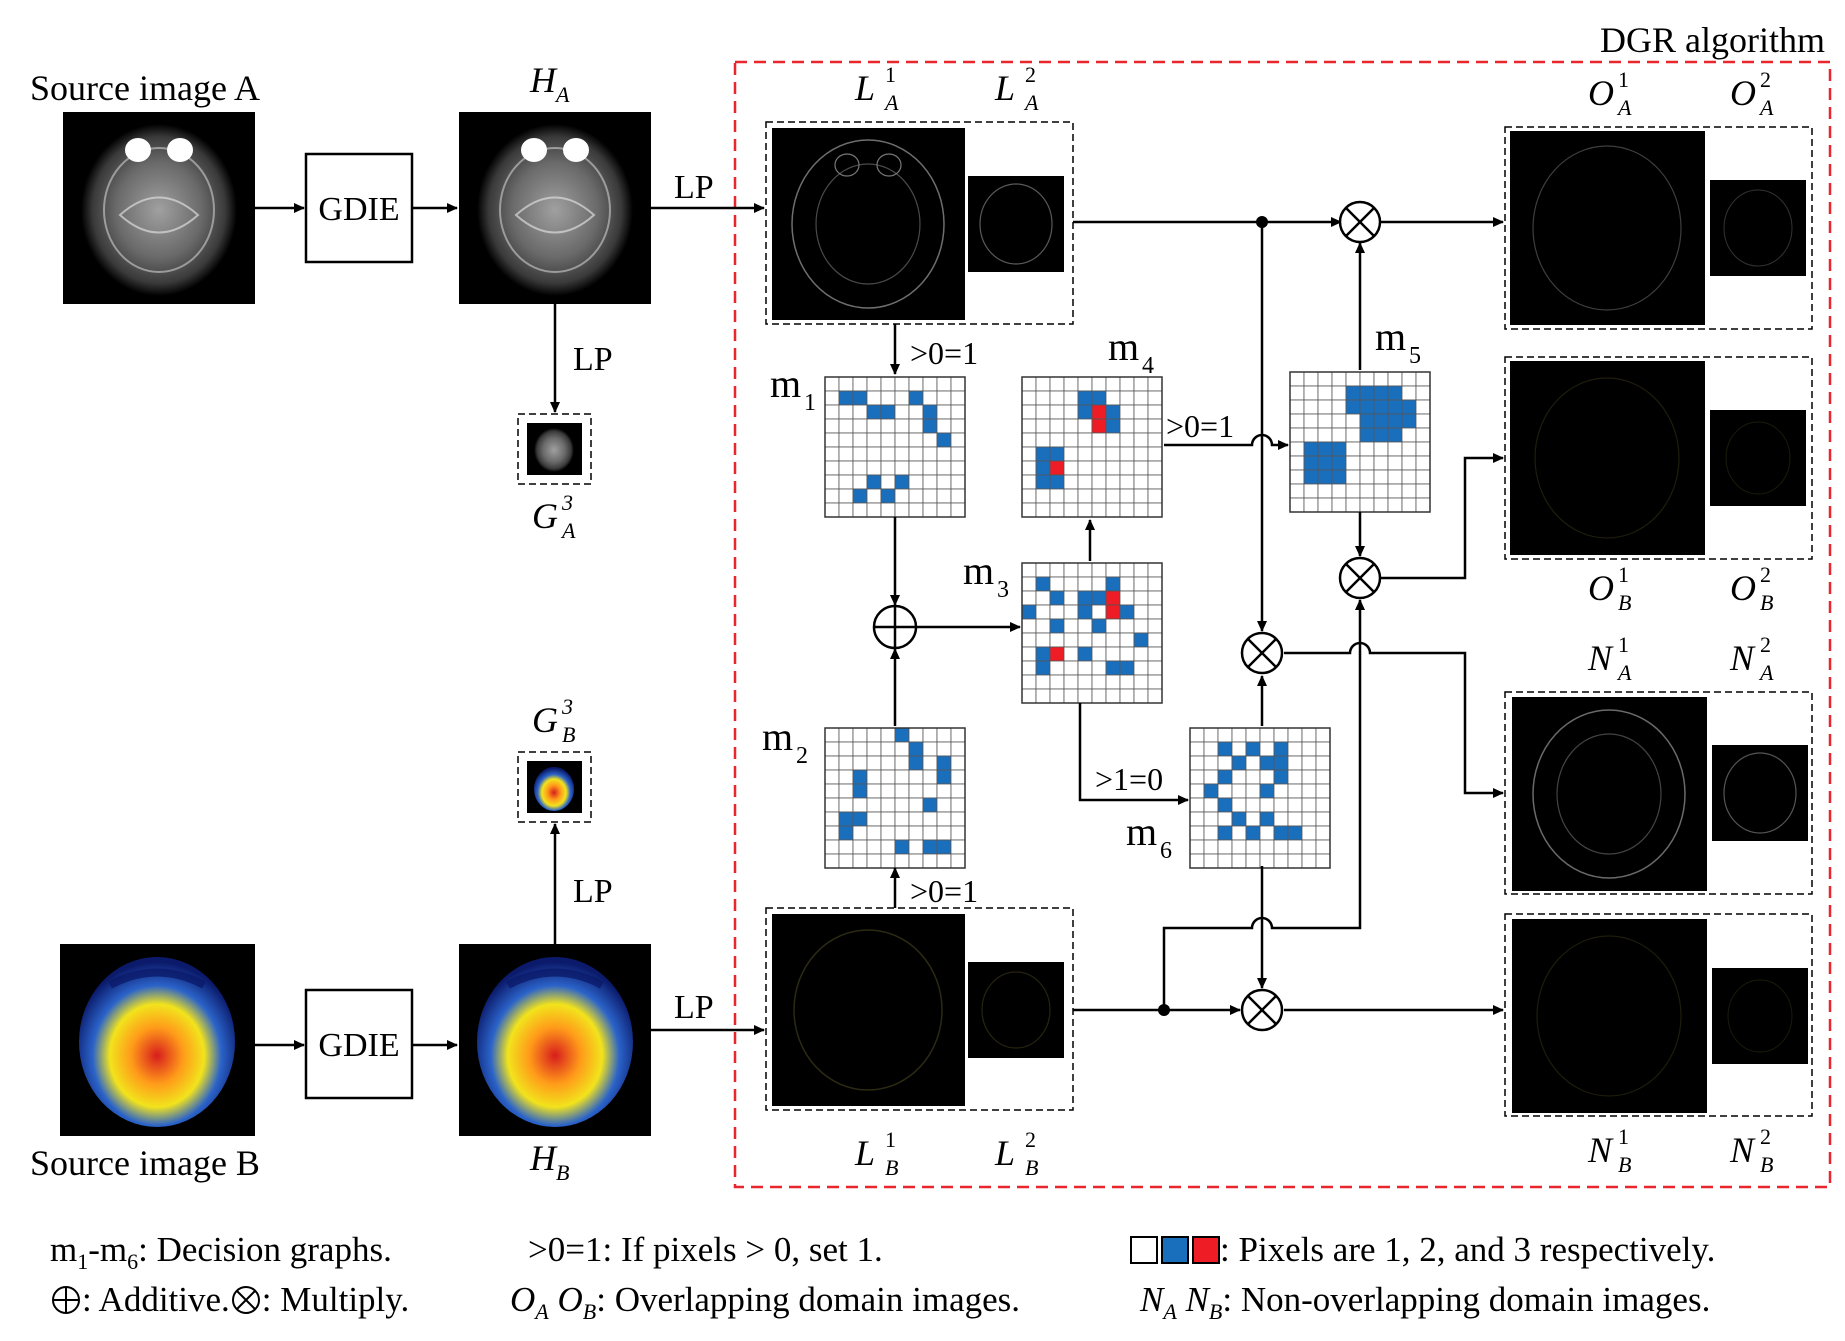 The image size is (1845, 1341). I want to click on legend-overlap: OA OB: Overlapping domain images., so click(765, 1302).